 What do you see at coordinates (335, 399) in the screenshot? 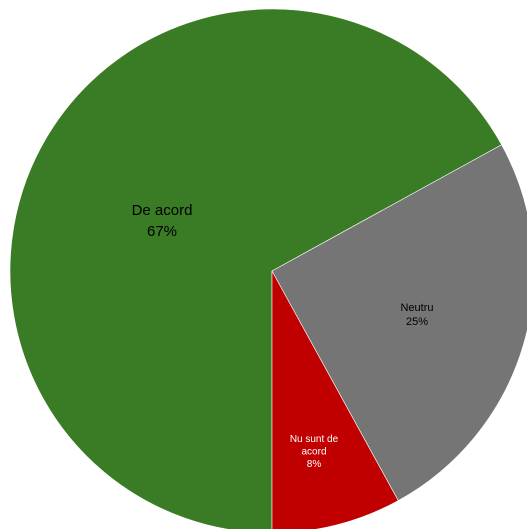
I see `pie-slice` at bounding box center [335, 399].